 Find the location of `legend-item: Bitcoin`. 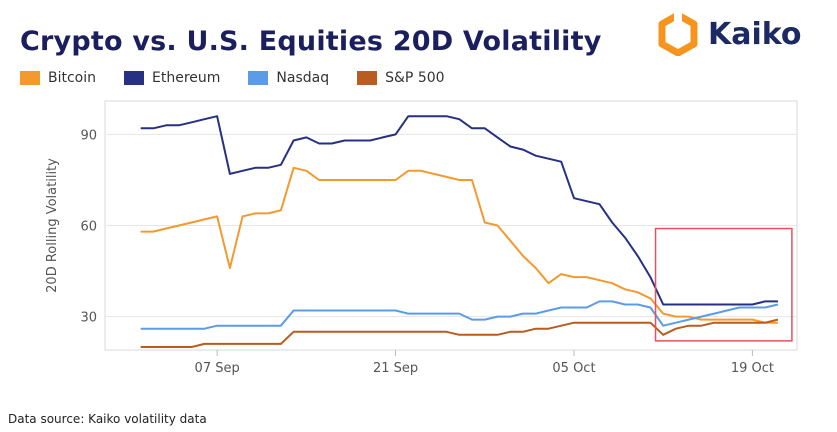

legend-item: Bitcoin is located at coordinates (58, 78).